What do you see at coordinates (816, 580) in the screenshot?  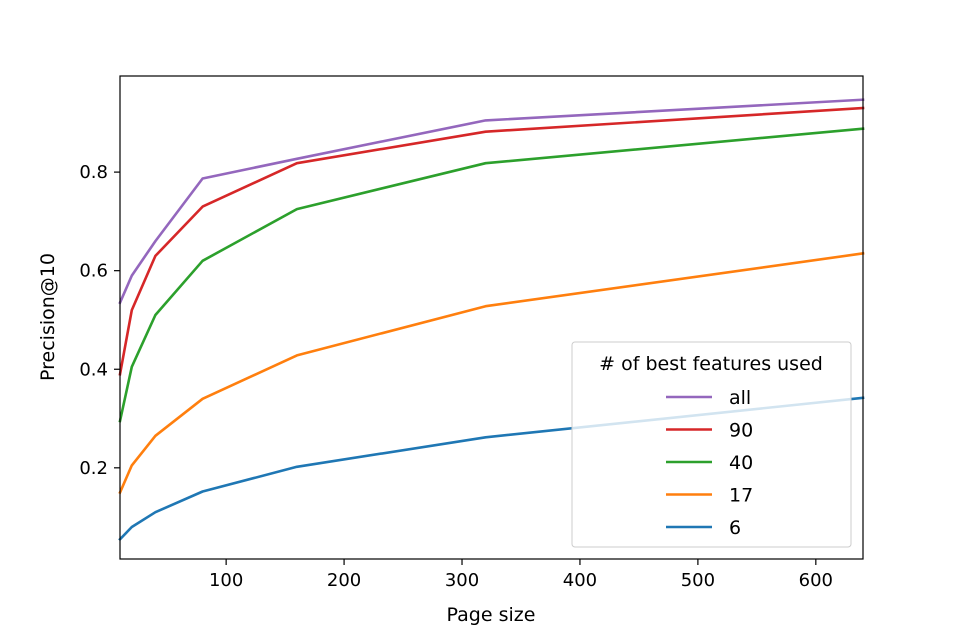 I see `x-tick-label: 600` at bounding box center [816, 580].